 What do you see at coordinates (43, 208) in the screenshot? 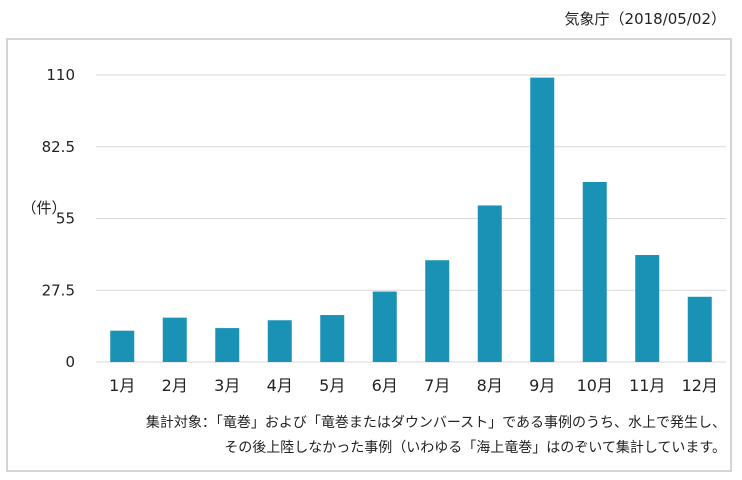
I see `y-axis-label: （件）` at bounding box center [43, 208].